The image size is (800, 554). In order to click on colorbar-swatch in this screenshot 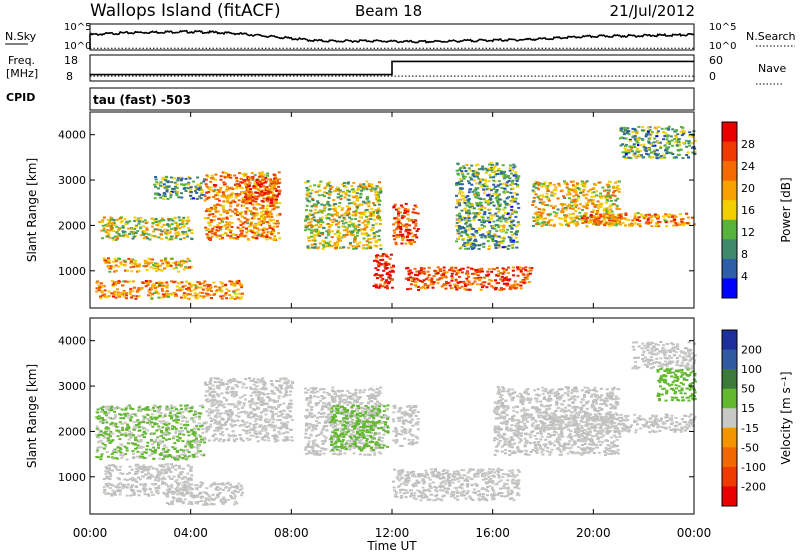, I will do `click(729, 171)`.